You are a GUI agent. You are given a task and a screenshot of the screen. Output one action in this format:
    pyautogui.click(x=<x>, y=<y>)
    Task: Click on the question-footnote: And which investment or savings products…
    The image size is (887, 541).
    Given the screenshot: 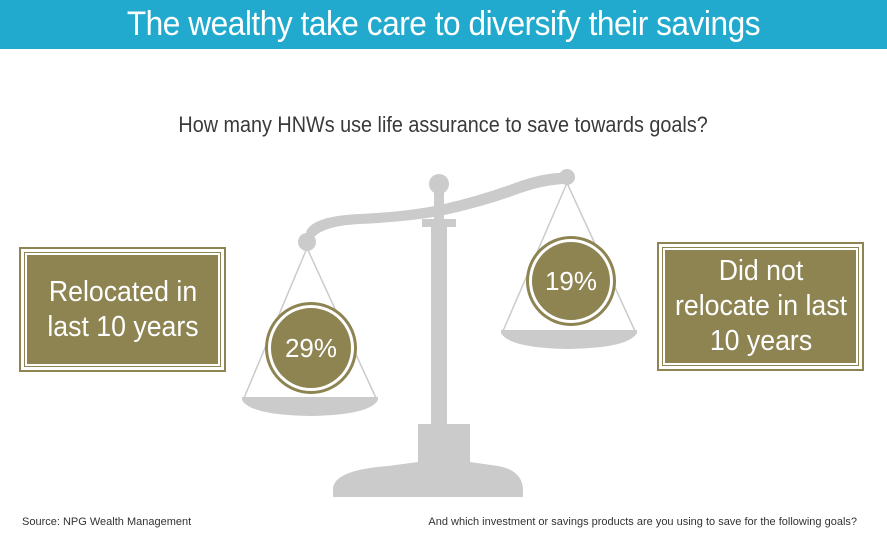 What is the action you would take?
    pyautogui.click(x=642, y=522)
    